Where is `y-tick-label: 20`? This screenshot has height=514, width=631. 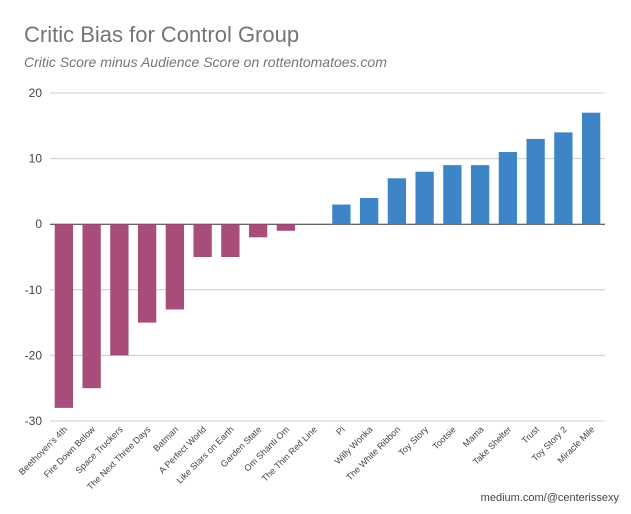
y-tick-label: 20 is located at coordinates (36, 93).